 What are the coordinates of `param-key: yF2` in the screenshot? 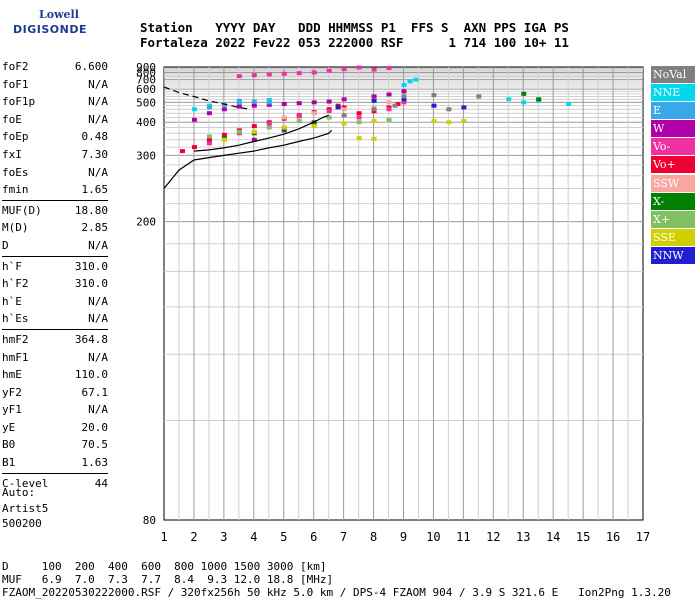 It's located at (12, 392).